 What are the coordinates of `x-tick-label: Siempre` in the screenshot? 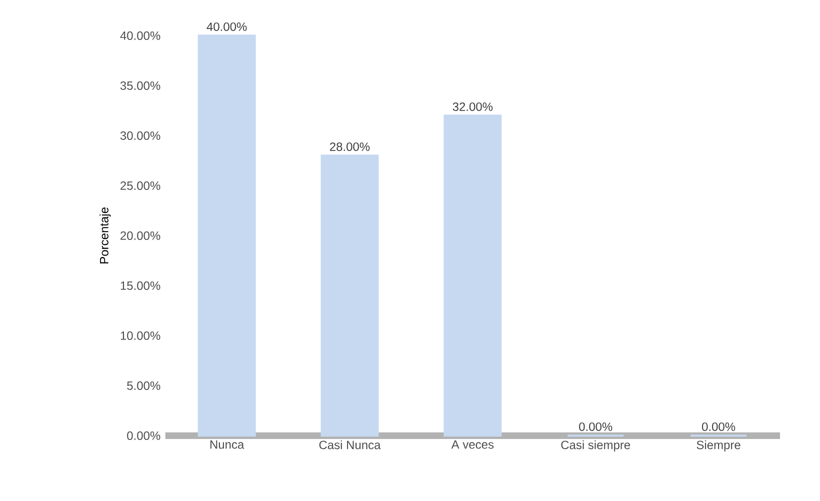 It's located at (718, 446).